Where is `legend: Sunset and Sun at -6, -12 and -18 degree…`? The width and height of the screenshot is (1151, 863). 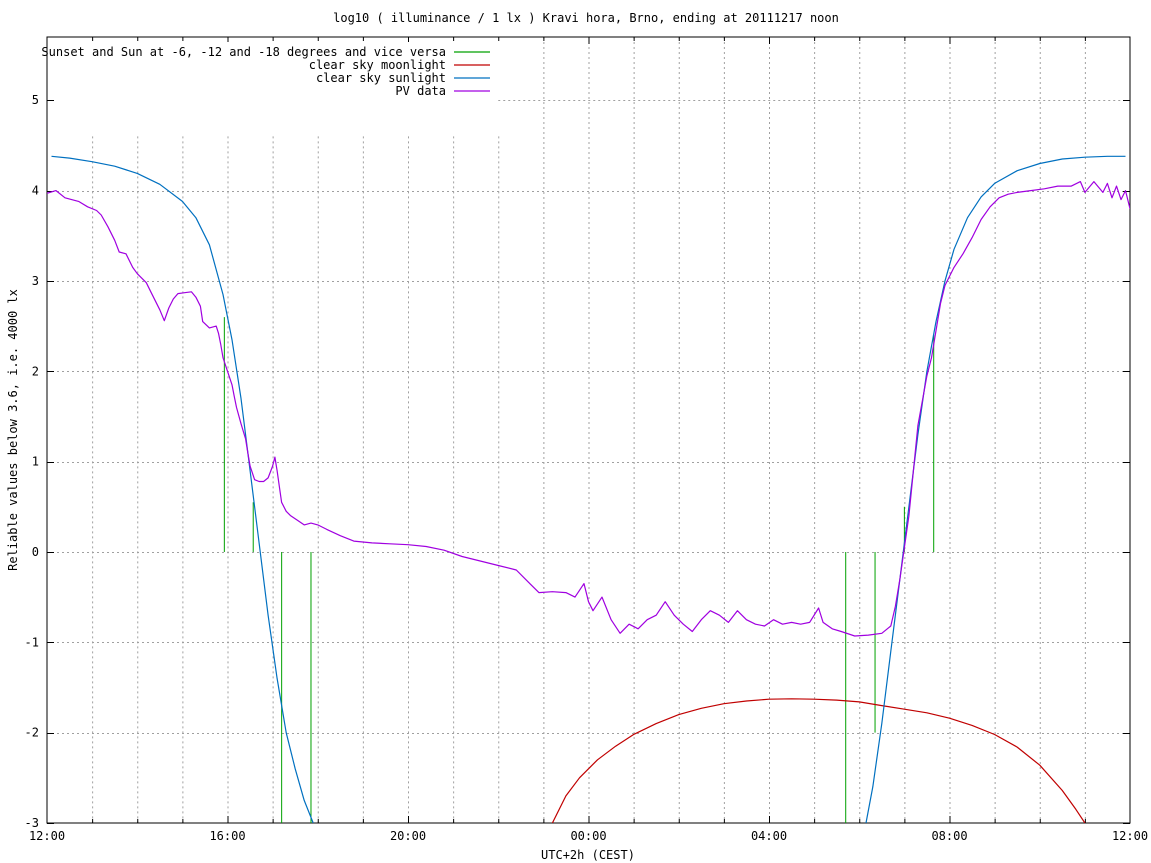 legend: Sunset and Sun at -6, -12 and -18 degree… is located at coordinates (270, 71).